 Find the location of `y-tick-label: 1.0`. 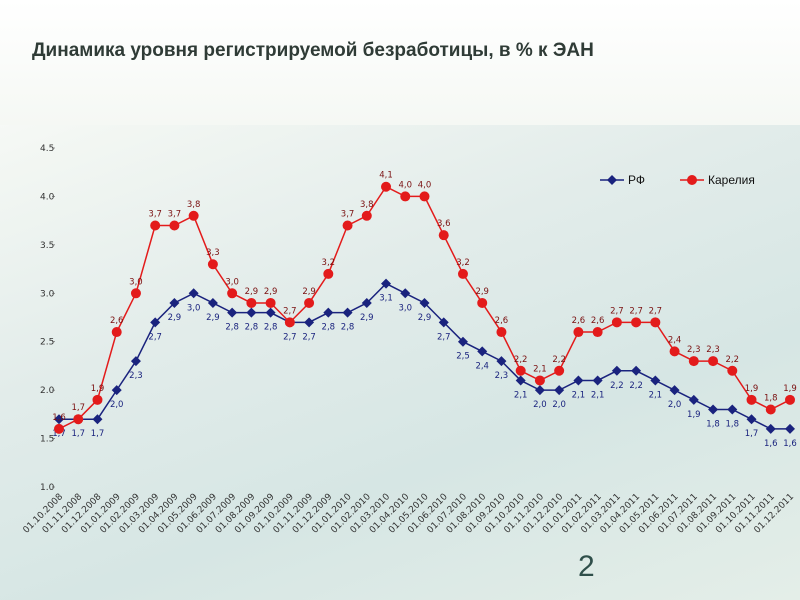

y-tick-label: 1.0 is located at coordinates (47, 488).